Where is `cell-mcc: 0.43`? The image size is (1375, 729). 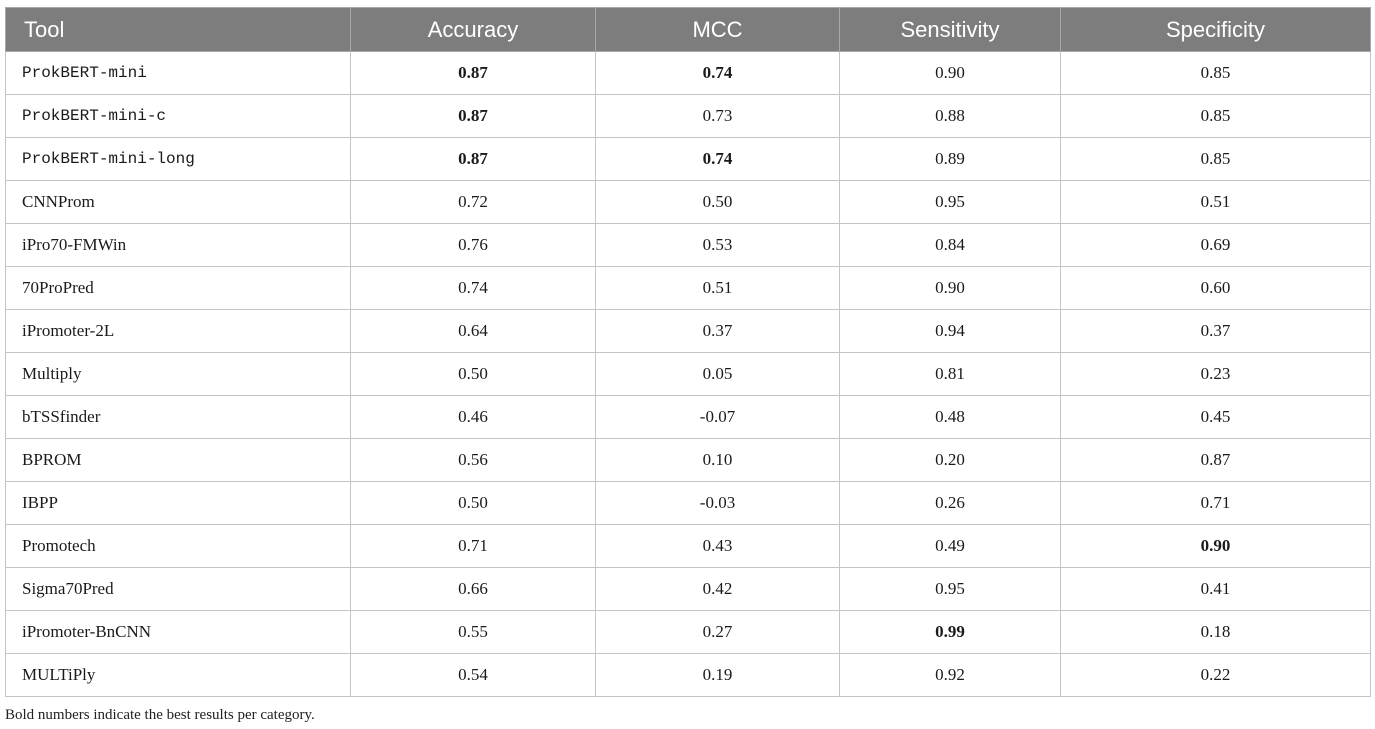 cell-mcc: 0.43 is located at coordinates (717, 546).